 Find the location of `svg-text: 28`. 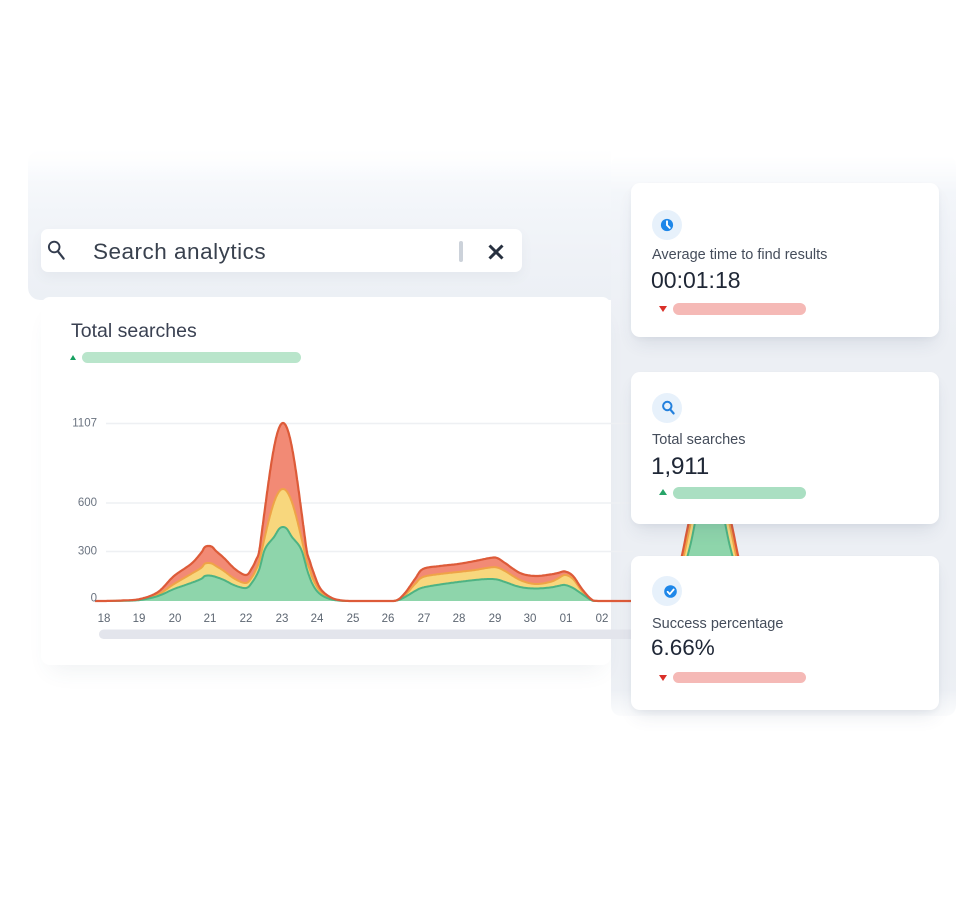

svg-text: 28 is located at coordinates (459, 619).